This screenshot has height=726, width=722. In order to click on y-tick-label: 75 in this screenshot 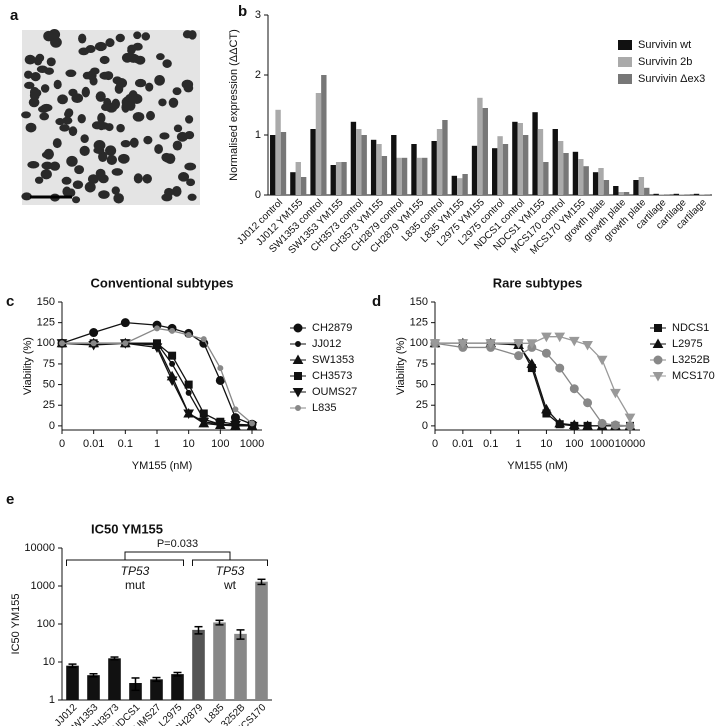, I will do `click(422, 364)`.